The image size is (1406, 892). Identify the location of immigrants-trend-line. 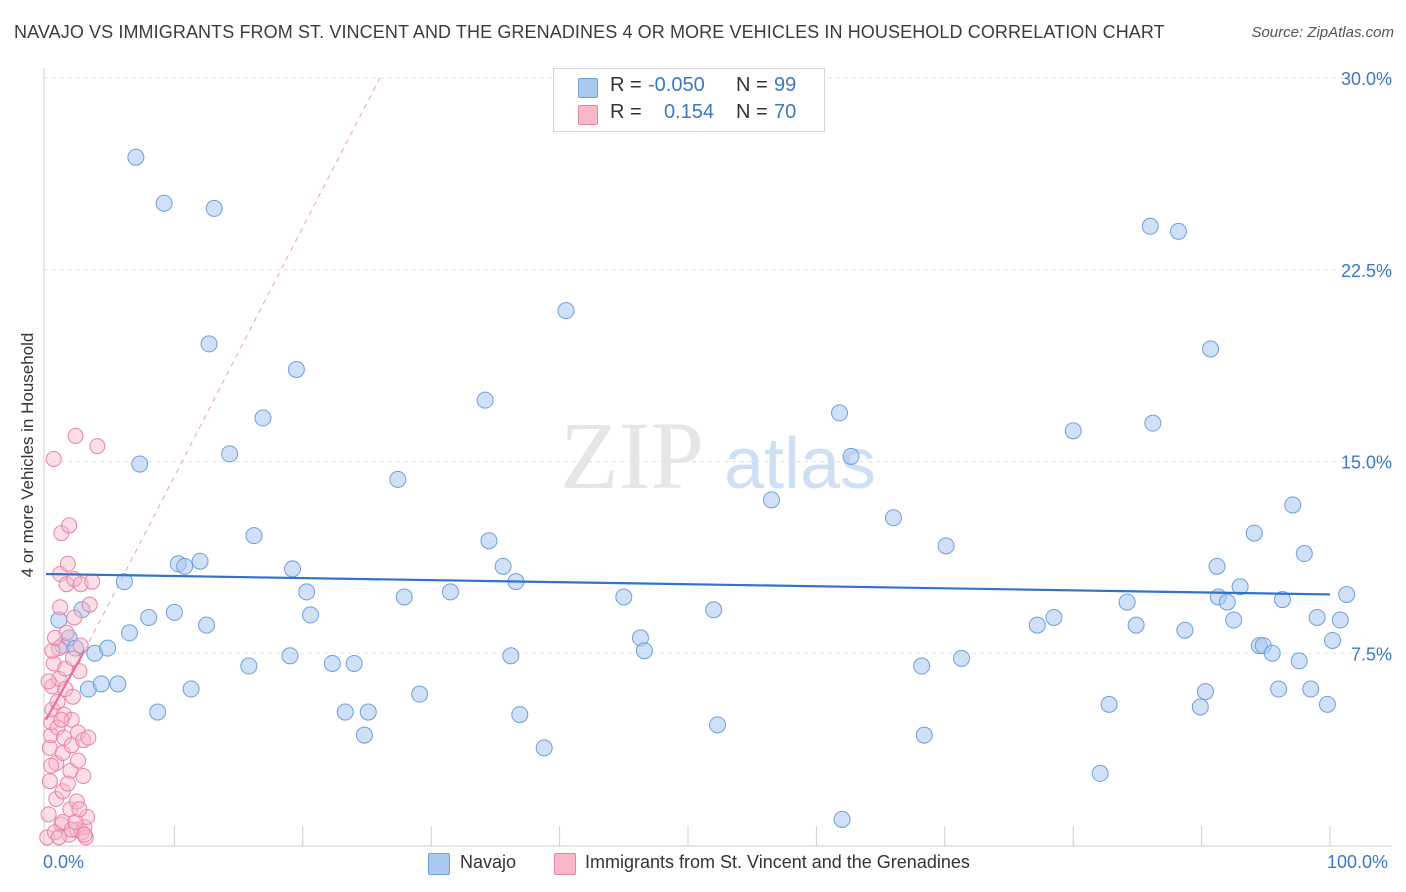
(65, 685).